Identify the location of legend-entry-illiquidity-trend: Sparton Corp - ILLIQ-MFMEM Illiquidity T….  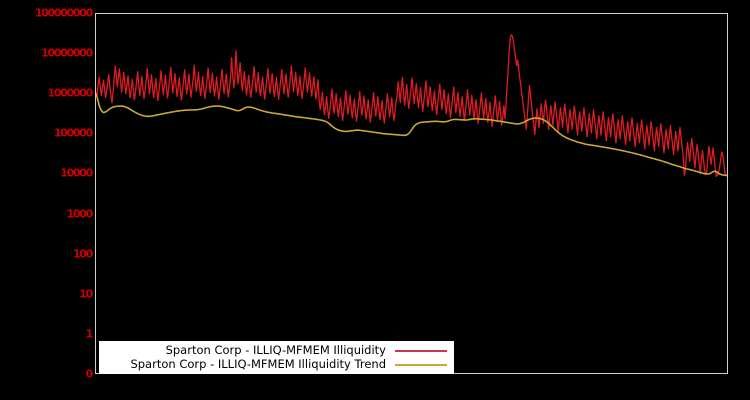
(274, 365).